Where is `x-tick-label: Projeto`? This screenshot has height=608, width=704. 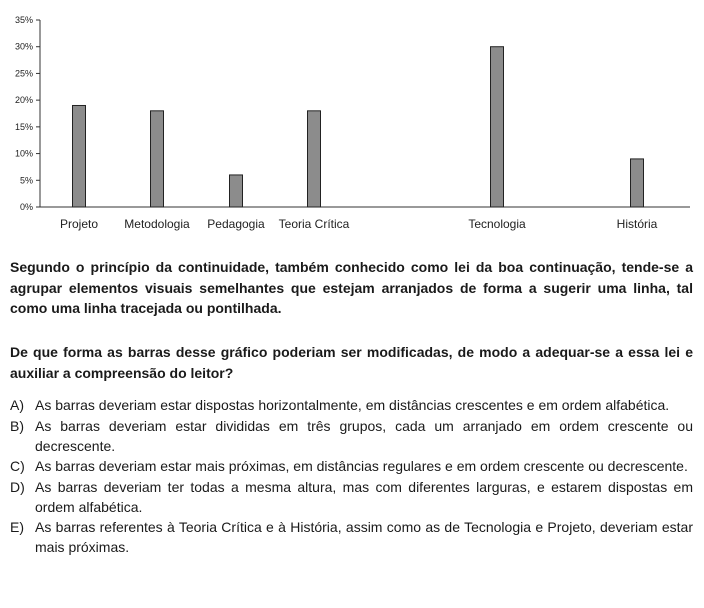
x-tick-label: Projeto is located at coordinates (79, 224).